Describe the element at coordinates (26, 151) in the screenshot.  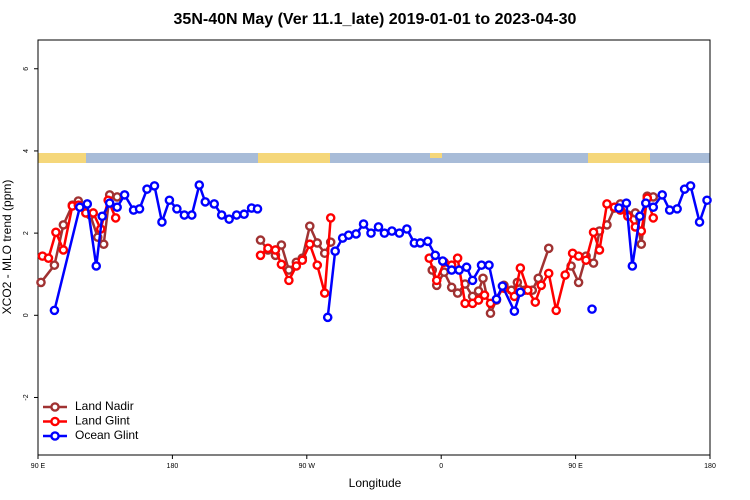
I see `y-tick-label: 4` at that location.